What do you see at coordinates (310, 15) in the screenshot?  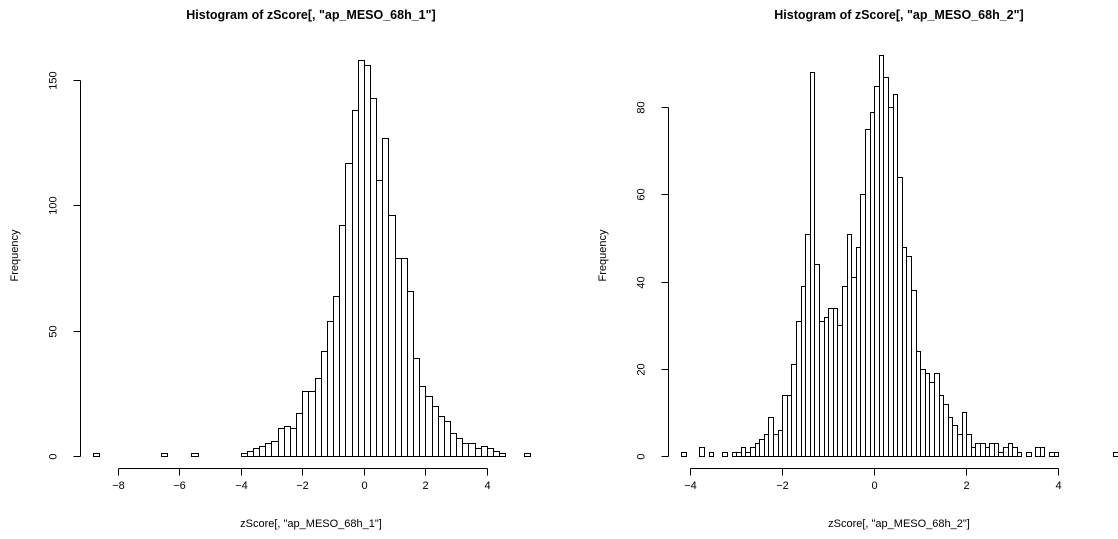 I see `chart-title: Histogram of zScore[, "ap_MESO_68h_1"]` at bounding box center [310, 15].